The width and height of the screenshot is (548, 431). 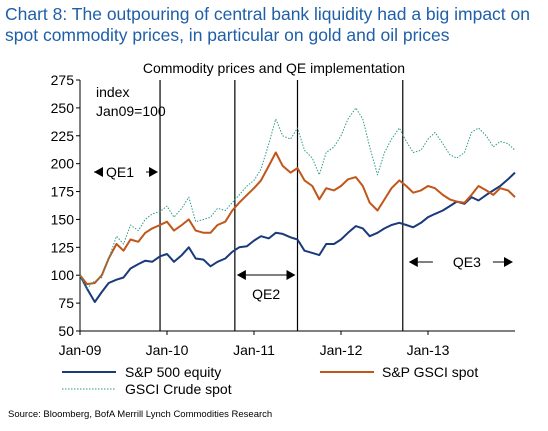 What do you see at coordinates (120, 172) in the screenshot?
I see `qe1-label: QE1` at bounding box center [120, 172].